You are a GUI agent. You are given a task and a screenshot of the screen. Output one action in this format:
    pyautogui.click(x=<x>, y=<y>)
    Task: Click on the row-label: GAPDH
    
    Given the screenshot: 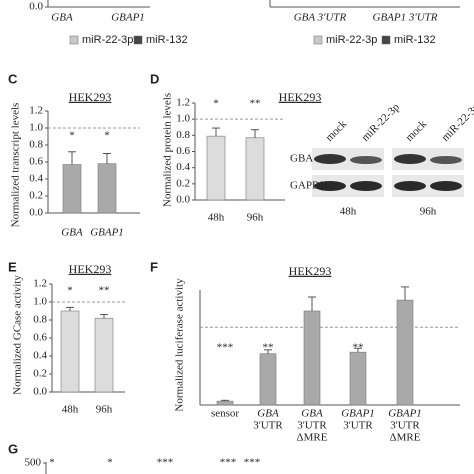 What is the action you would take?
    pyautogui.click(x=309, y=186)
    